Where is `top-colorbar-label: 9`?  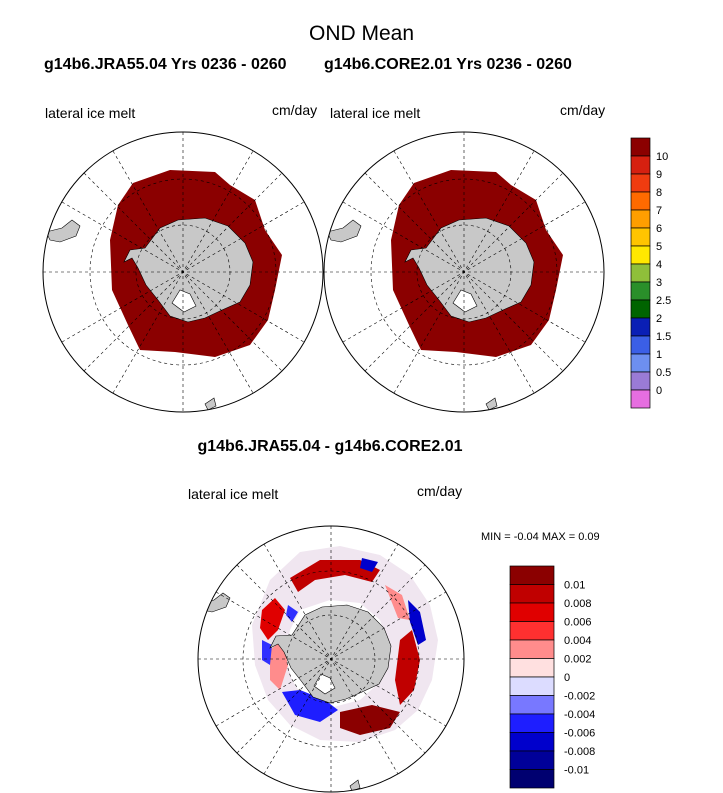
top-colorbar-label: 9 is located at coordinates (659, 175).